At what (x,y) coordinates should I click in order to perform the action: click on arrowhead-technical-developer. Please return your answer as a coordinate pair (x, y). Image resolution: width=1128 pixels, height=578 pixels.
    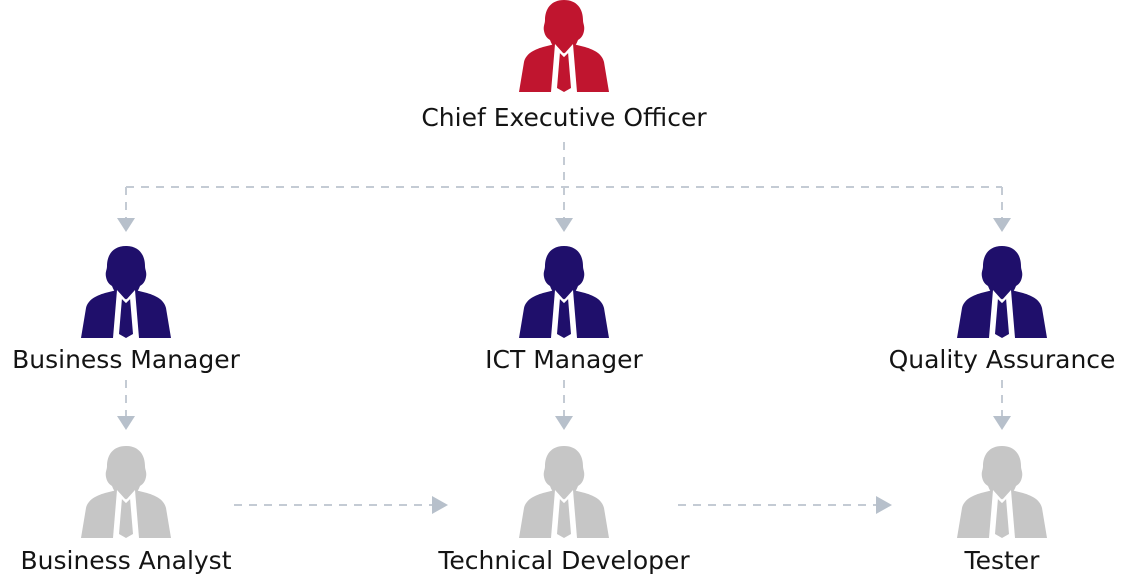
    Looking at the image, I should click on (564, 423).